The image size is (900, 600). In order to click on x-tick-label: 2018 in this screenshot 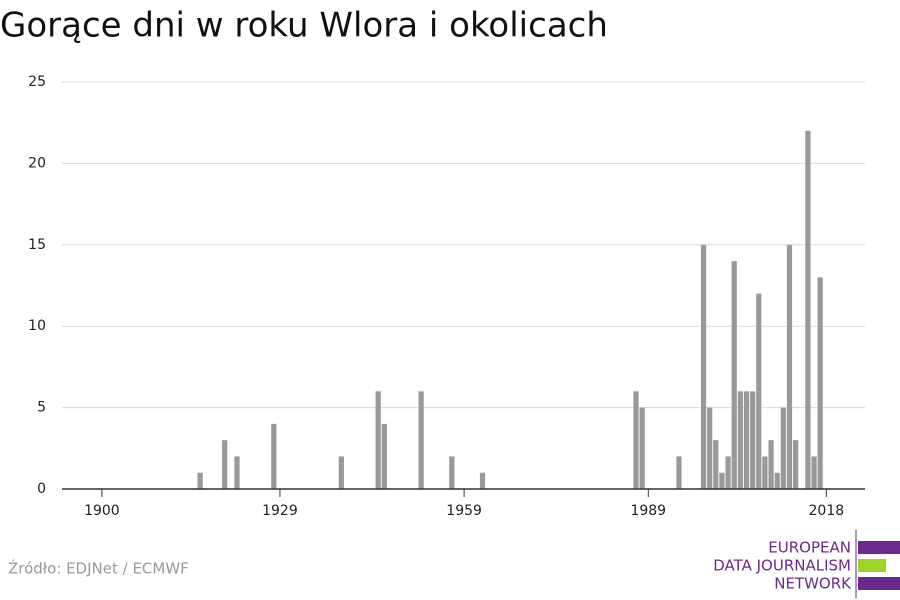, I will do `click(827, 511)`.